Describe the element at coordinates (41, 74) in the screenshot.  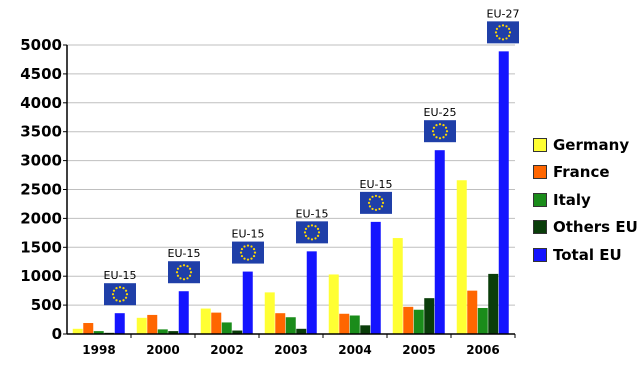
I see `y-tick-label: 4500` at that location.